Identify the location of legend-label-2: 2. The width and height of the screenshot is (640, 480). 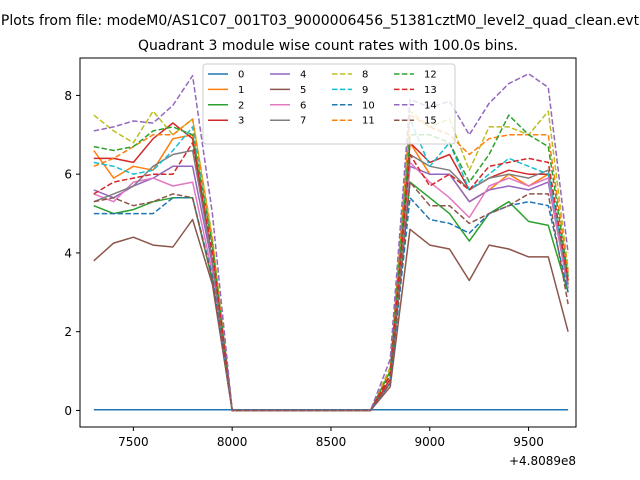
(241, 105).